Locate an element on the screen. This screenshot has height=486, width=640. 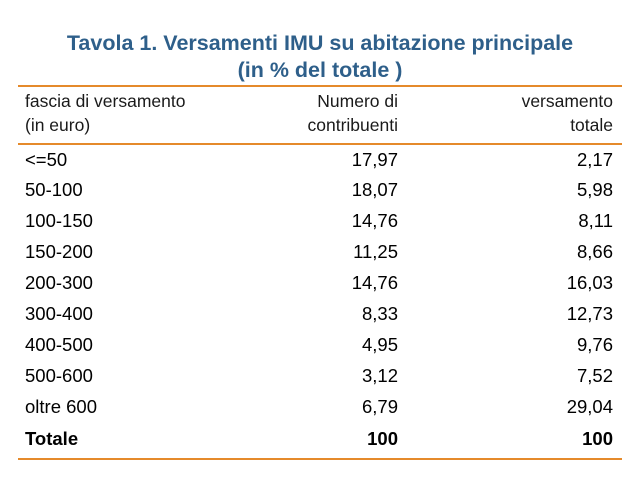
header-contributors-line1: Numero di is located at coordinates (357, 101).